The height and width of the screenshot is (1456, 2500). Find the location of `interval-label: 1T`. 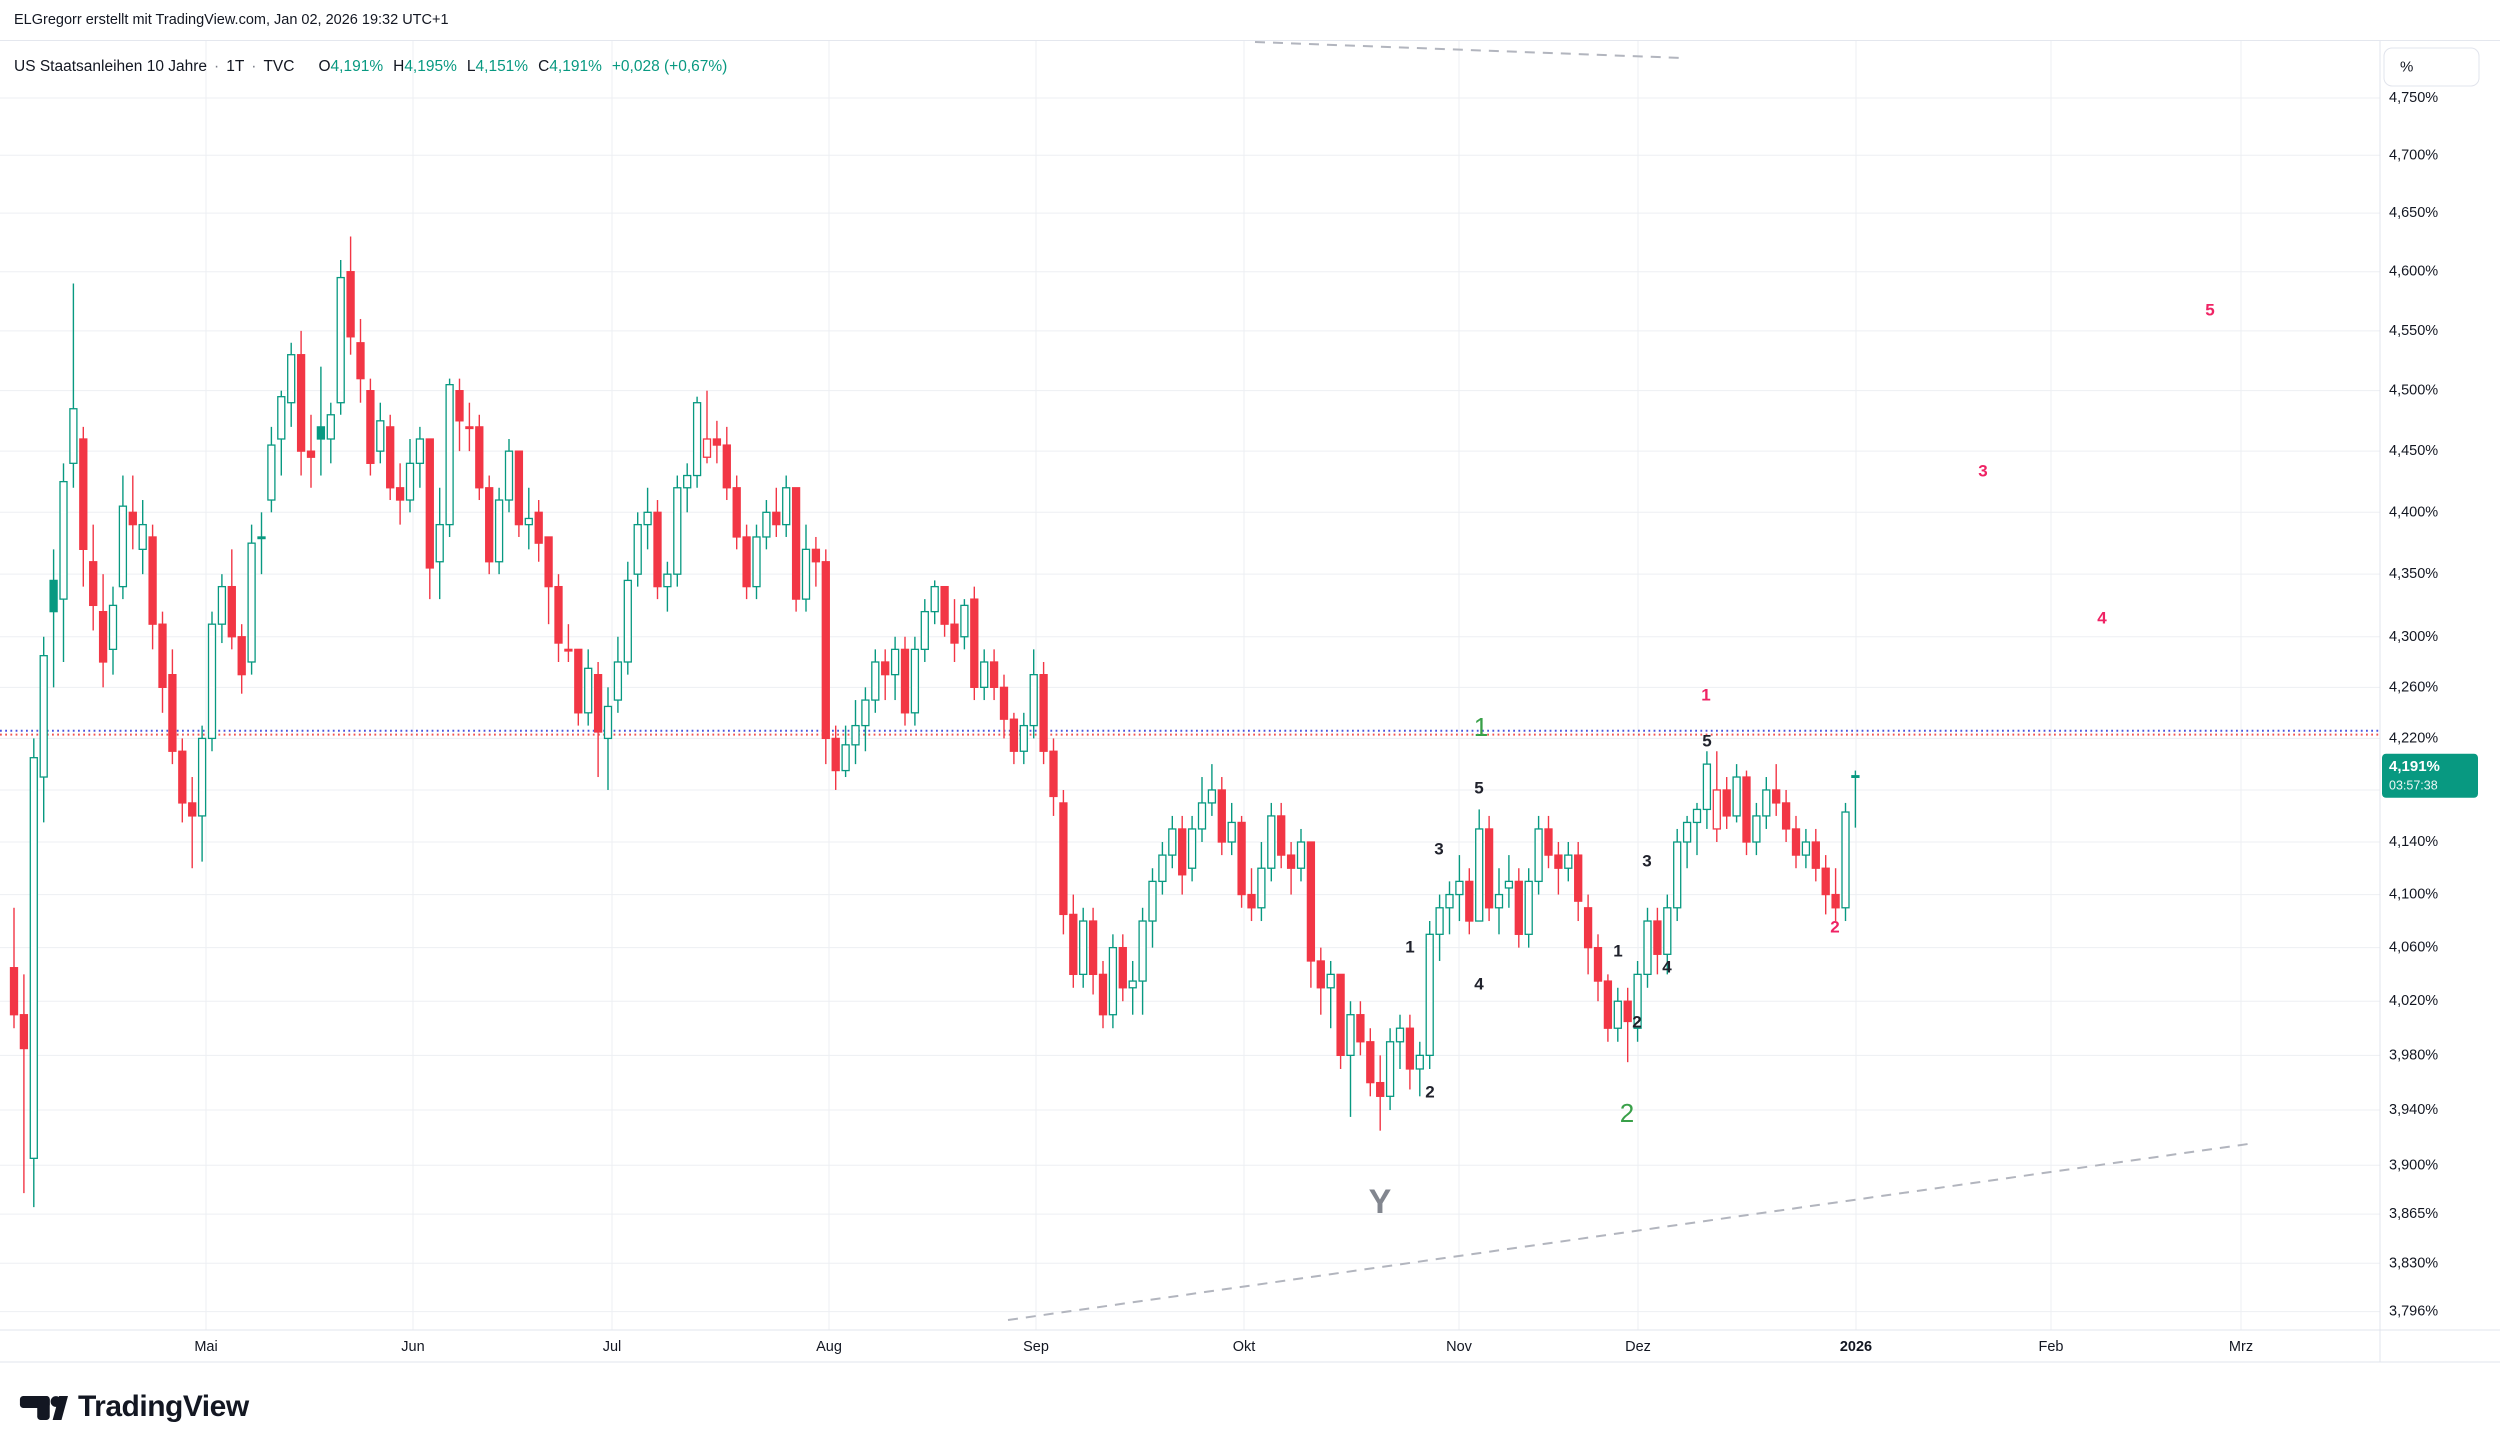

interval-label: 1T is located at coordinates (235, 66).